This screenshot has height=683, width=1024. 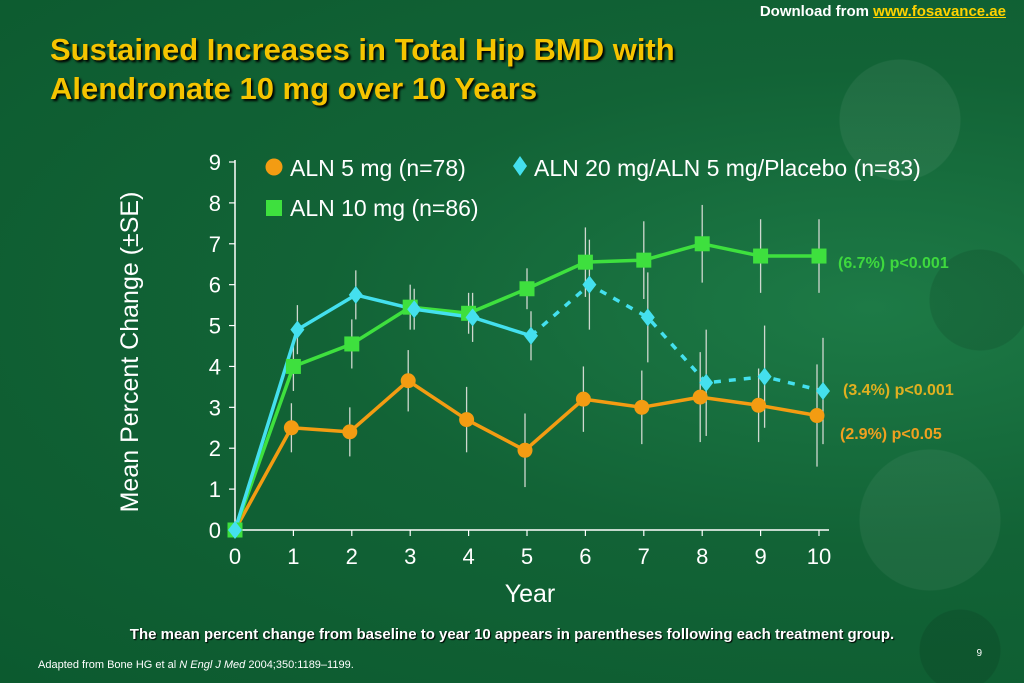 What do you see at coordinates (215, 448) in the screenshot?
I see `y-tick-label: 2` at bounding box center [215, 448].